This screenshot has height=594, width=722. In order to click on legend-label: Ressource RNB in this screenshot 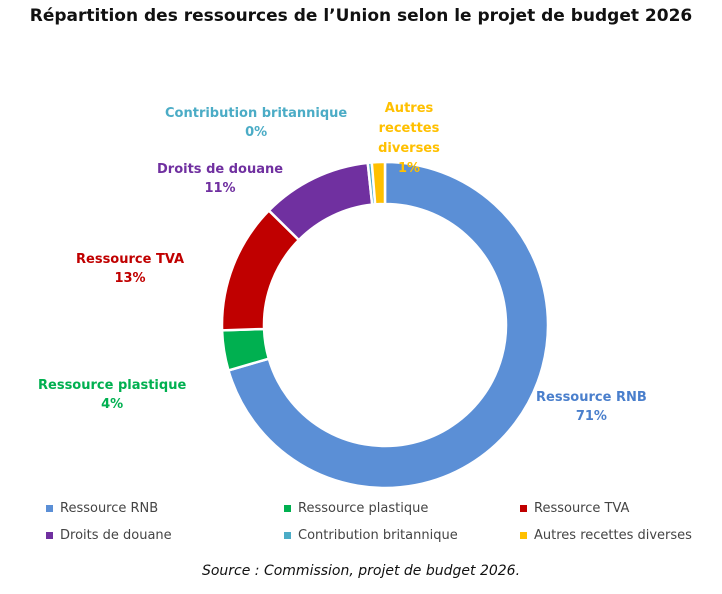, I will do `click(109, 508)`.